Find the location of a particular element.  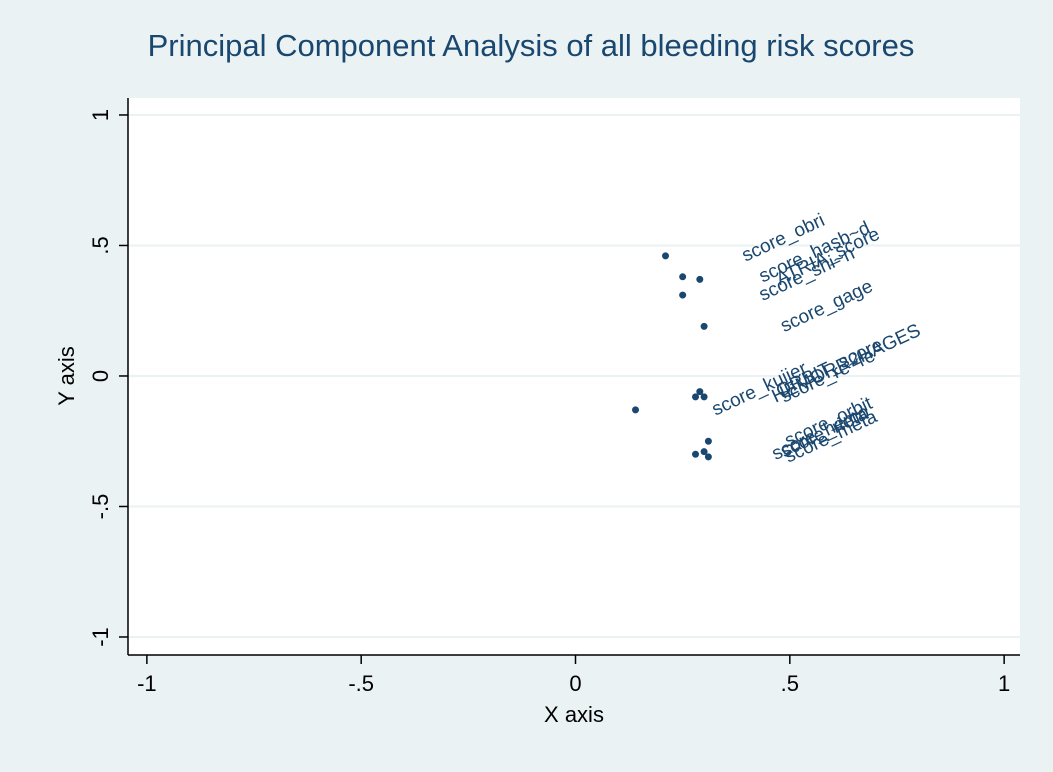

x-tick-label: .5 is located at coordinates (790, 683).